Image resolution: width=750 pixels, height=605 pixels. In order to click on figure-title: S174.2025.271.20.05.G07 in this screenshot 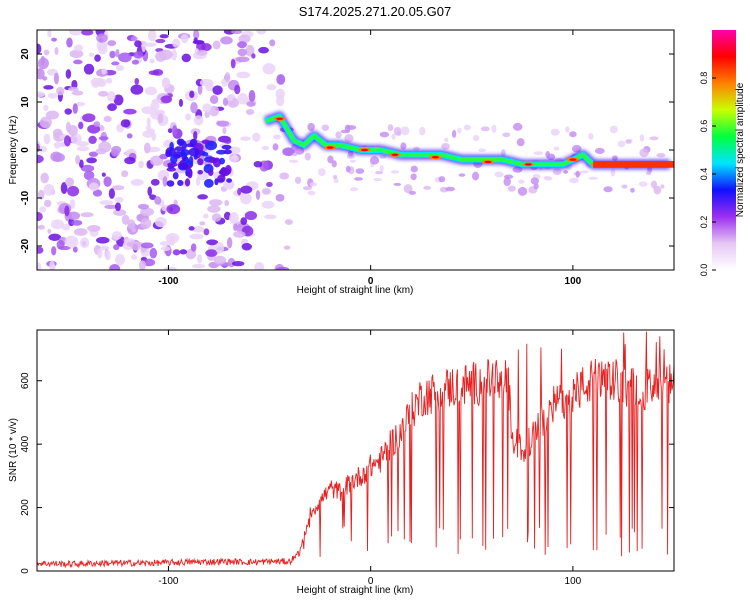, I will do `click(375, 11)`.